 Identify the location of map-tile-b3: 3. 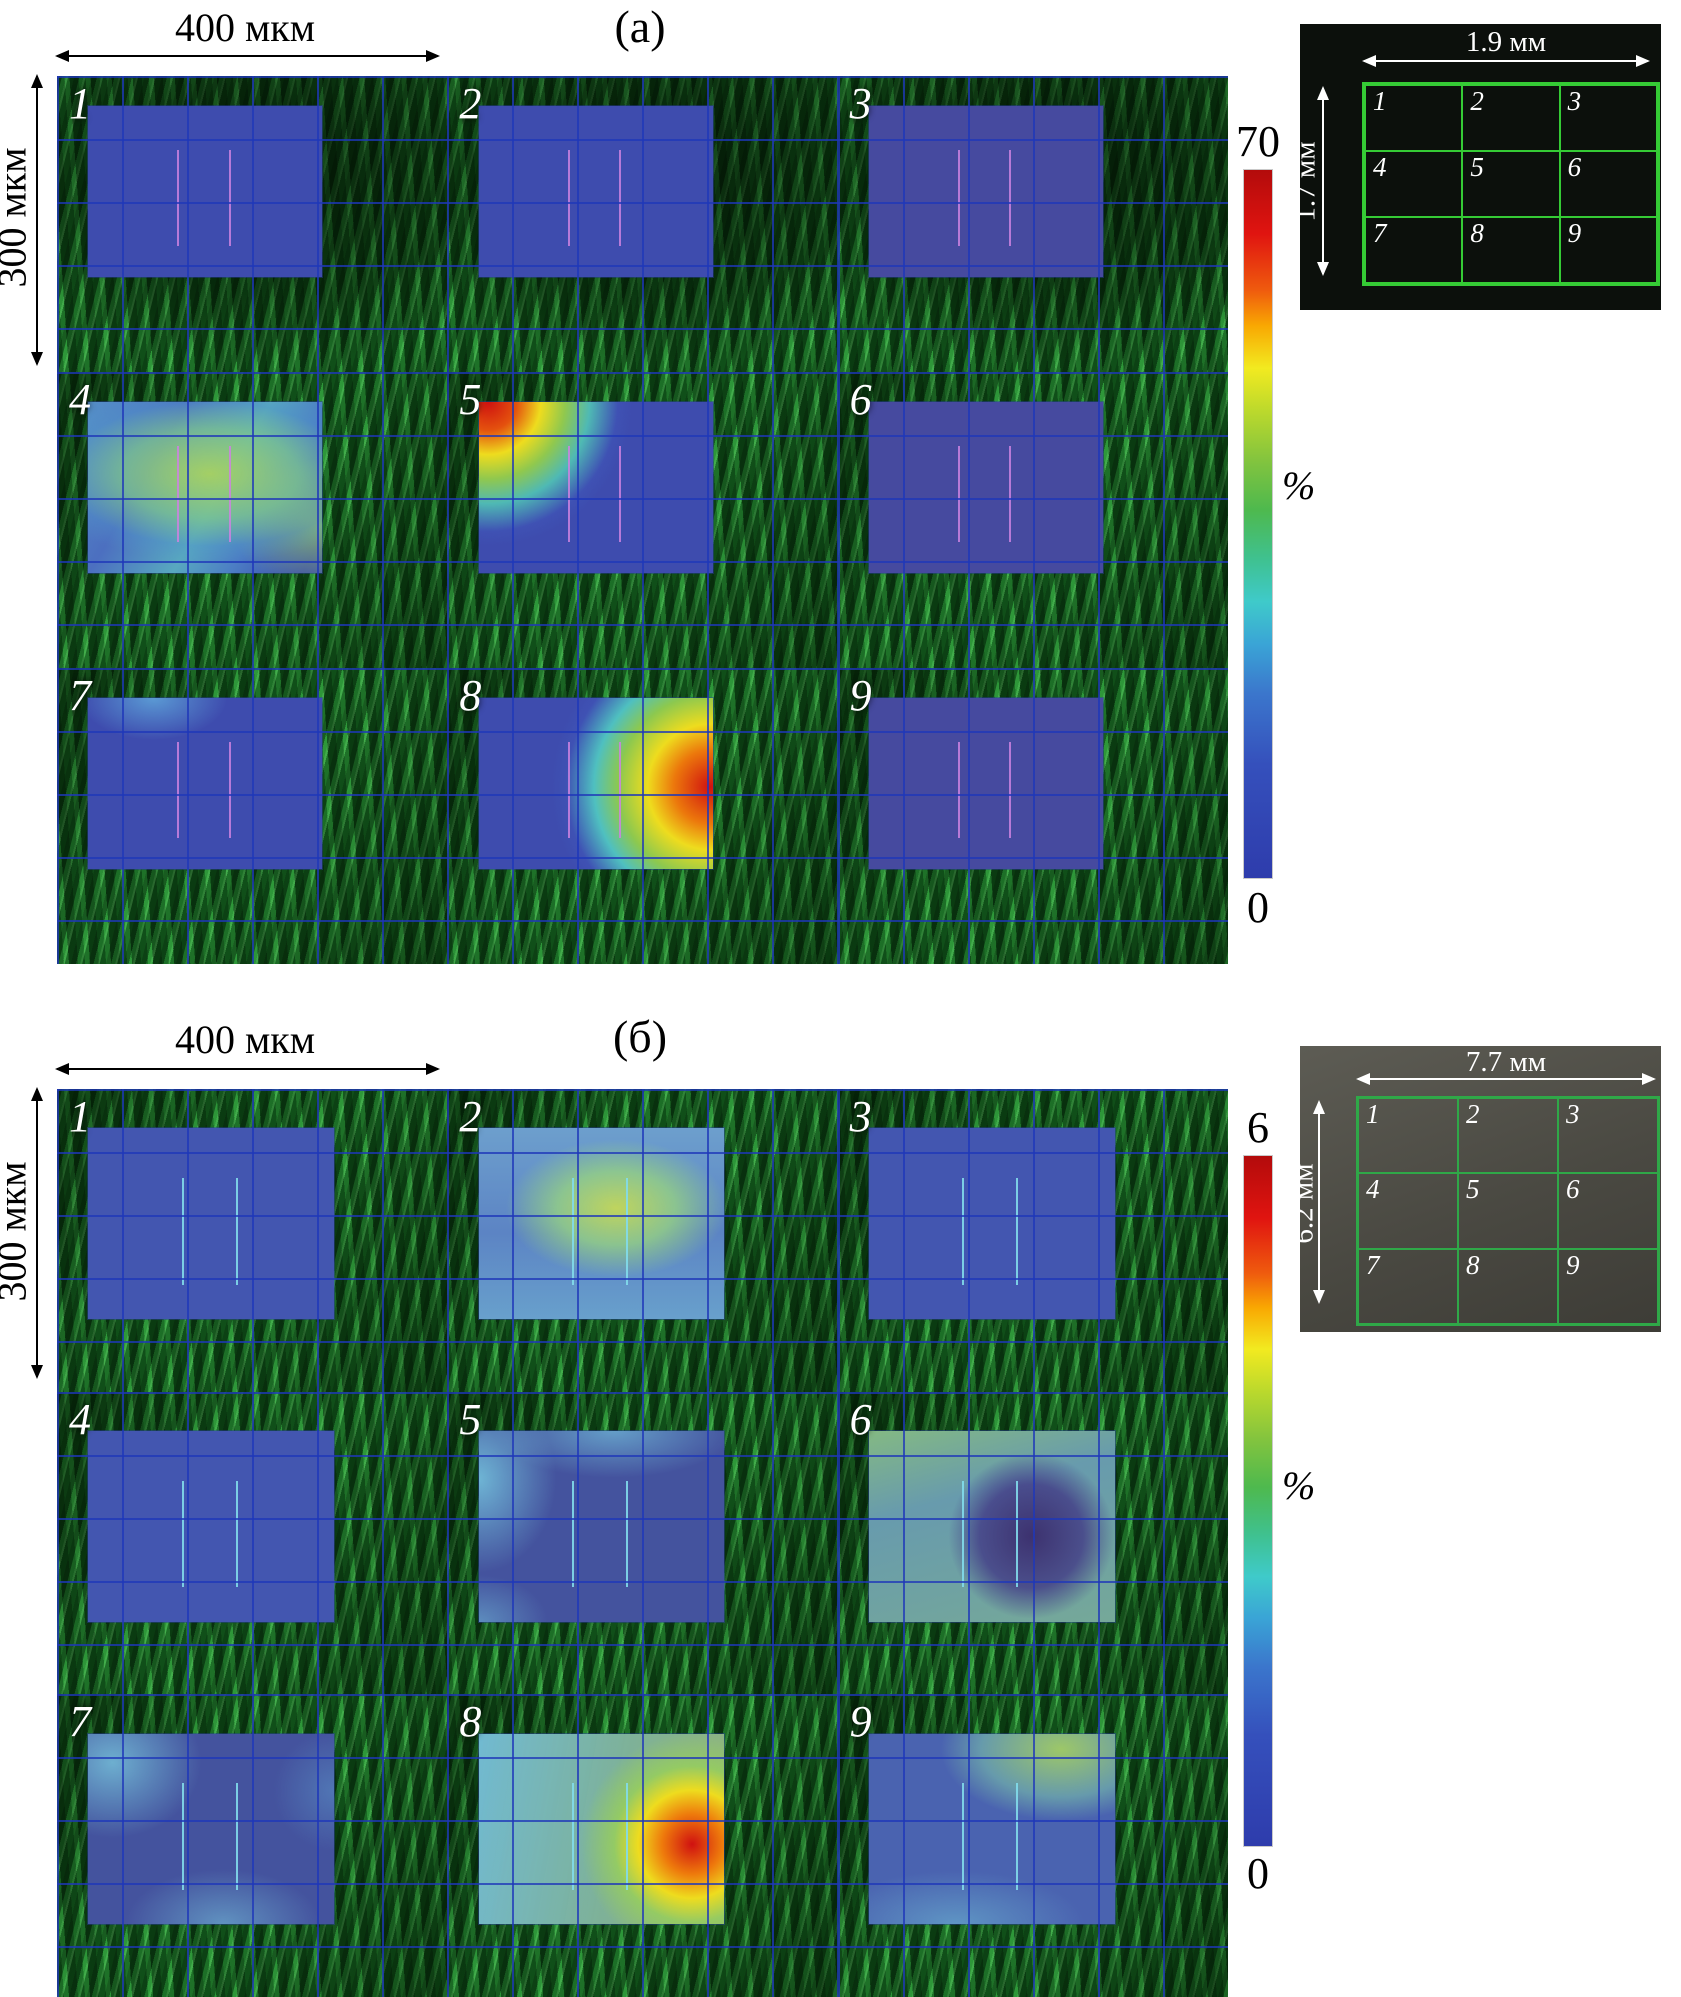
(1032, 1240).